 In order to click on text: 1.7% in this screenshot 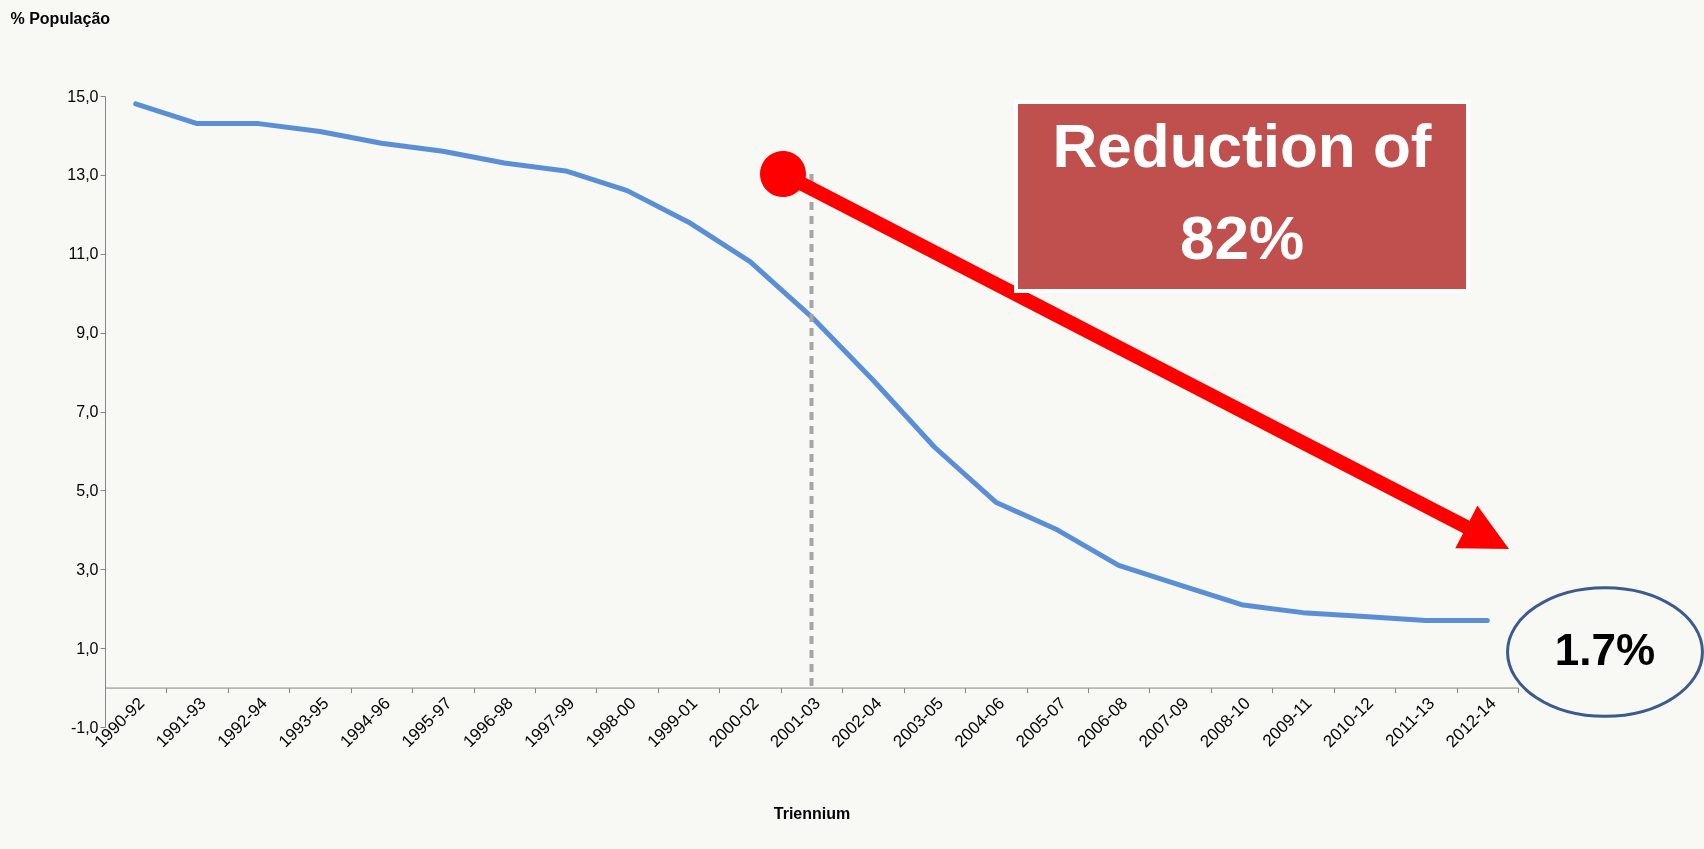, I will do `click(1605, 649)`.